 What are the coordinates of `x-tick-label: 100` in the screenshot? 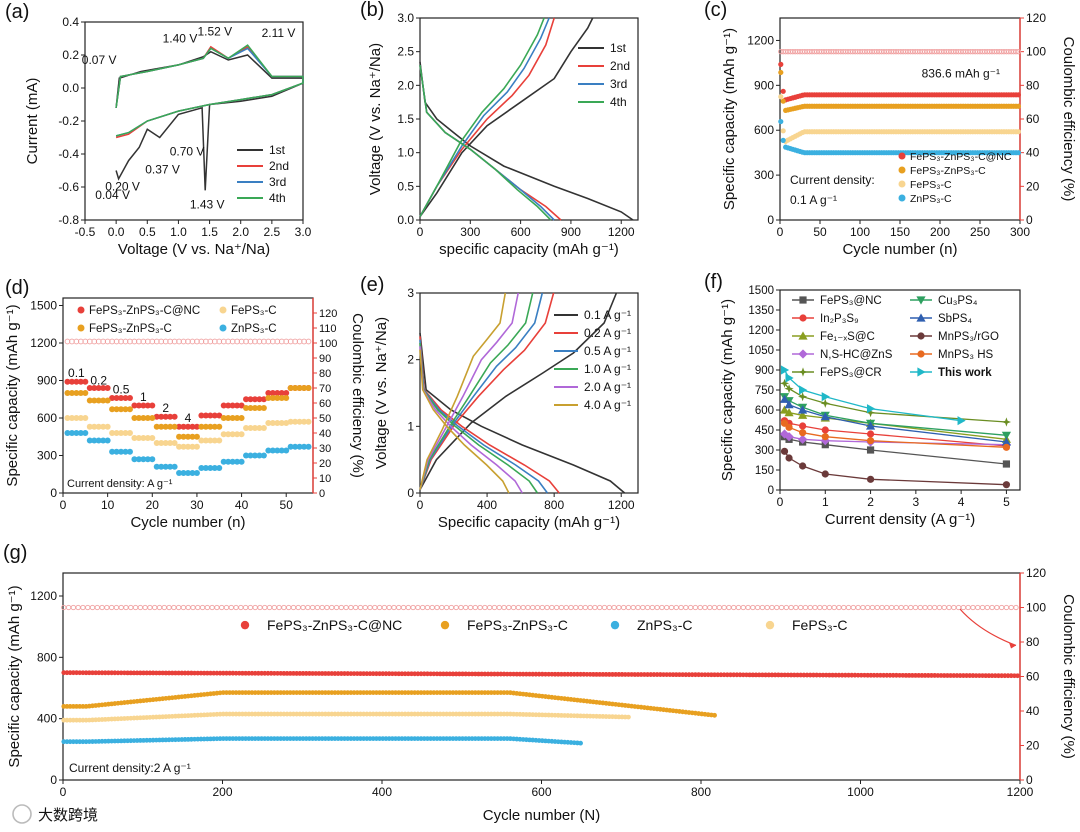 It's located at (860, 232).